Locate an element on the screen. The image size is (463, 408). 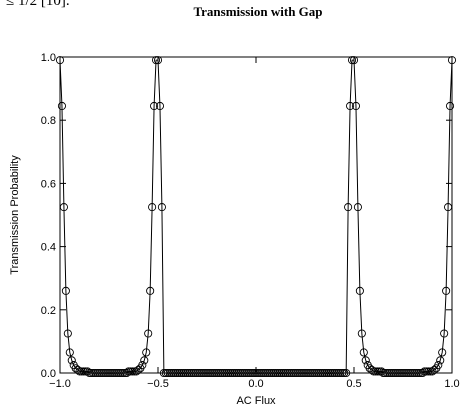
x-tick-label: 0.5 is located at coordinates (353, 384).